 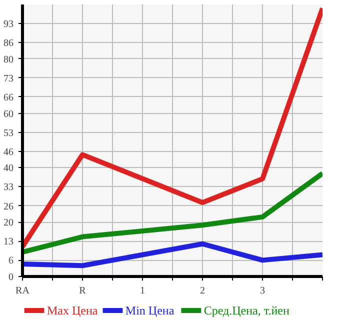 What do you see at coordinates (9, 44) in the screenshot?
I see `y-tick-label: 86` at bounding box center [9, 44].